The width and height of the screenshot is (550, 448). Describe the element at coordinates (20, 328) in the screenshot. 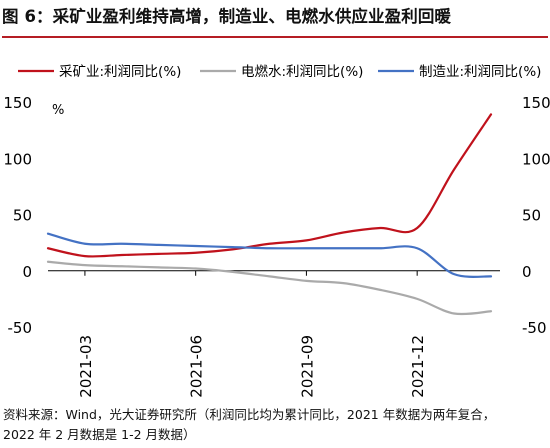

I see `y-tick-label-left: -50` at that location.